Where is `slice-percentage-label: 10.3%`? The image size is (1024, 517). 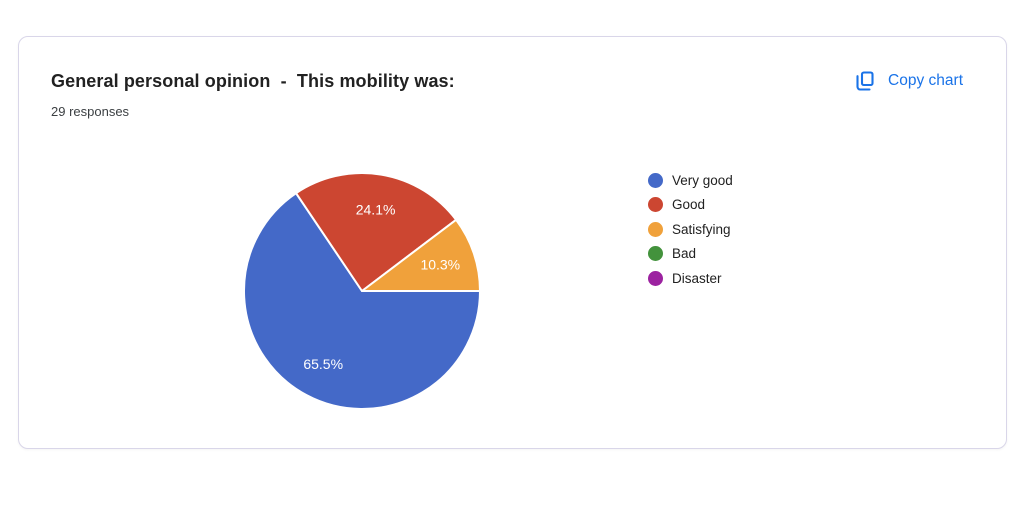 slice-percentage-label: 10.3% is located at coordinates (440, 265).